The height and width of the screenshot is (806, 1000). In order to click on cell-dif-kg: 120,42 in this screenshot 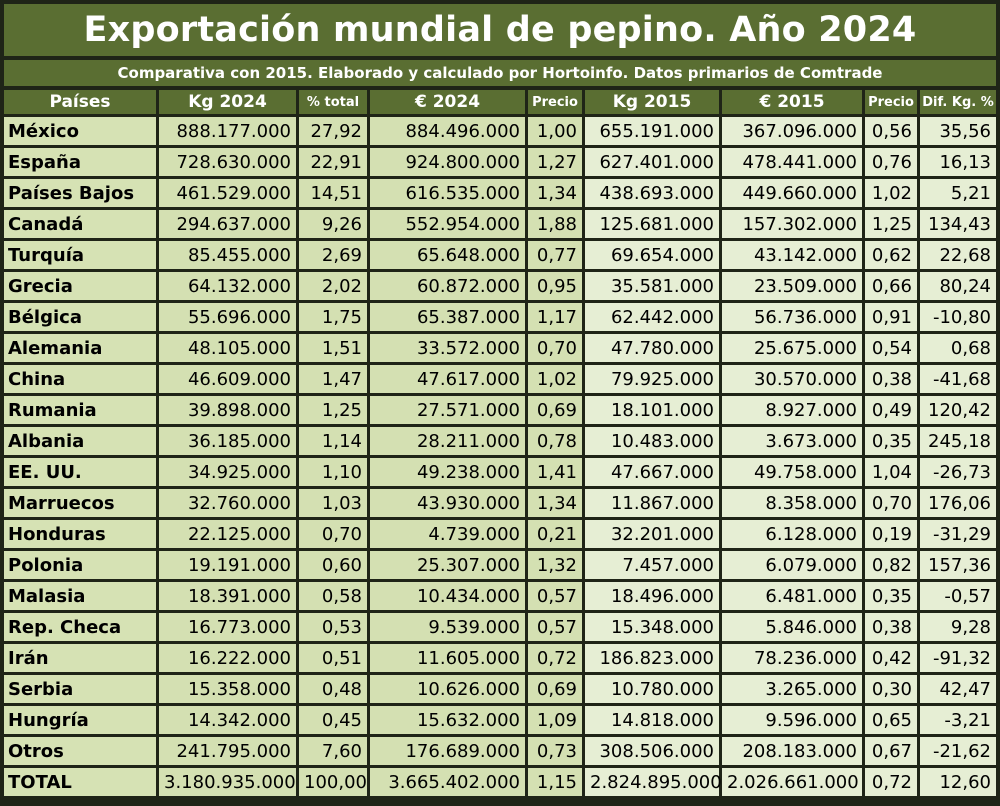, I will do `click(958, 410)`.